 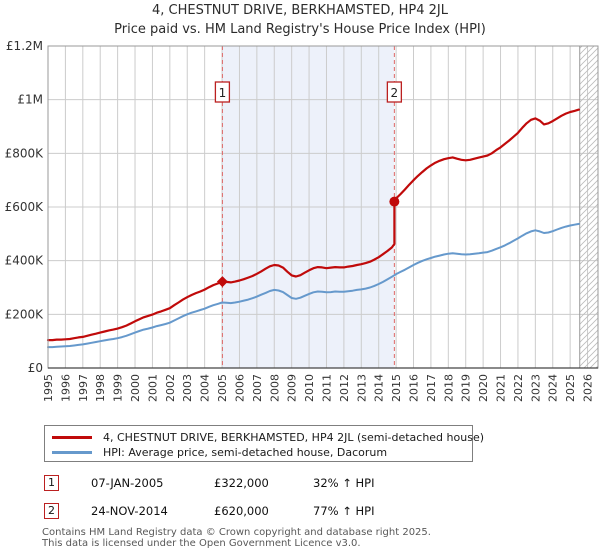 What do you see at coordinates (394, 201) in the screenshot?
I see `sale-marker-circle` at bounding box center [394, 201].